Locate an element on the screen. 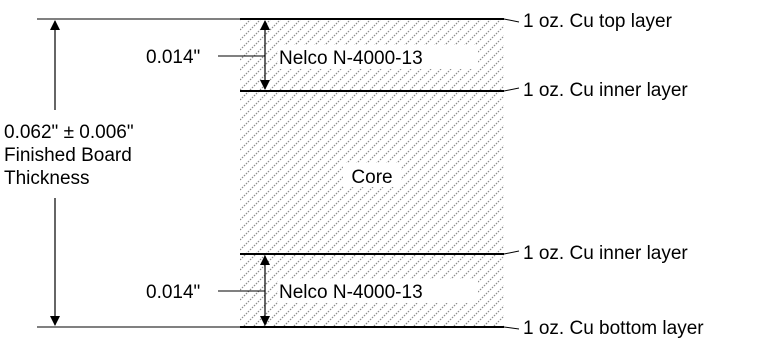  core-label: Core is located at coordinates (371, 177).